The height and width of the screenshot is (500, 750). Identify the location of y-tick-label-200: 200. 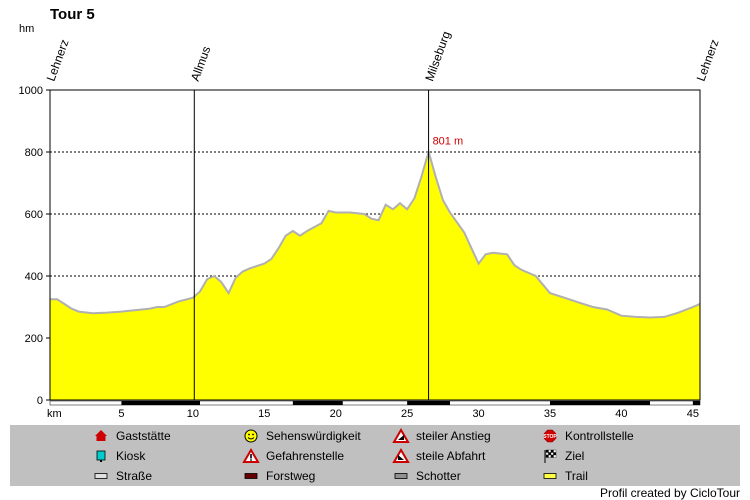
(34, 339).